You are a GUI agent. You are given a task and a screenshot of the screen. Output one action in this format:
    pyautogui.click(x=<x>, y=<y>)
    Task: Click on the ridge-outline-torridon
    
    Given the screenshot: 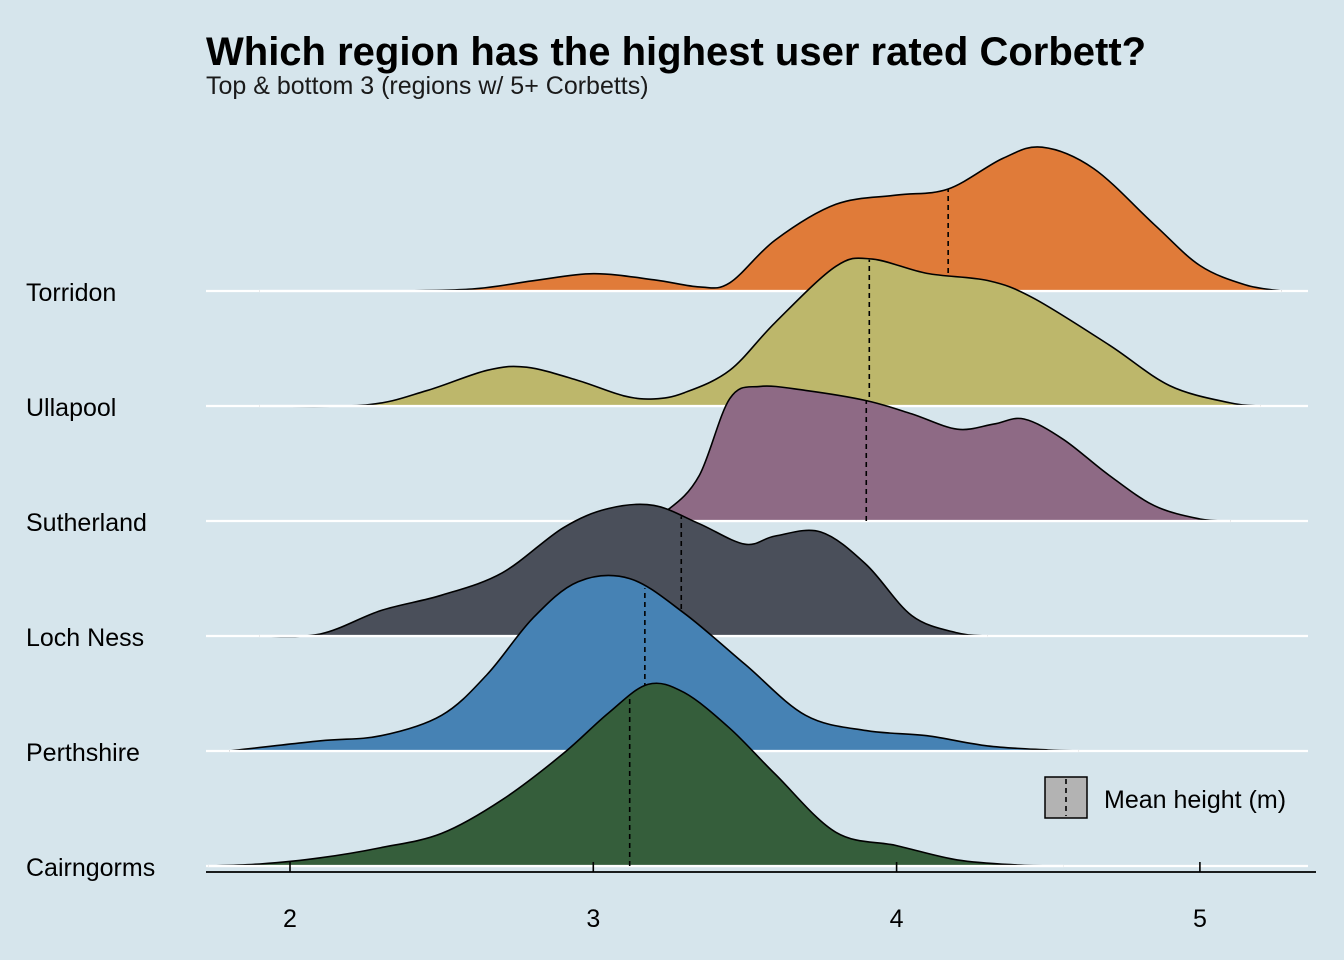 What is the action you would take?
    pyautogui.click(x=770, y=219)
    